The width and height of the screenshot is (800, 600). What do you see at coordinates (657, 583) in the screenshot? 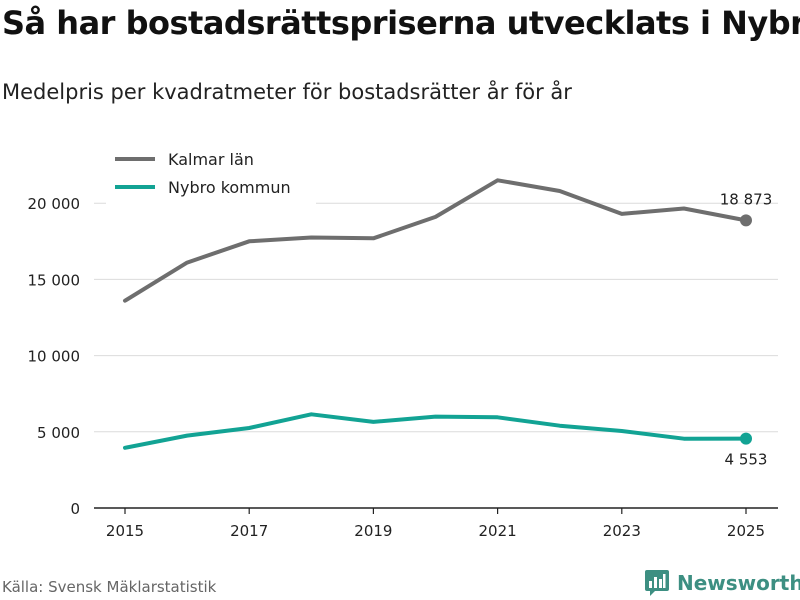
I see `newsworthy-logo-icon` at bounding box center [657, 583].